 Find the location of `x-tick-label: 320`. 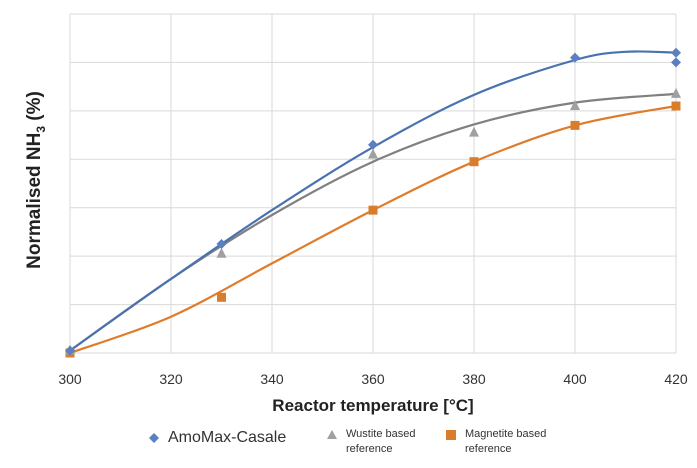

x-tick-label: 320 is located at coordinates (171, 379).